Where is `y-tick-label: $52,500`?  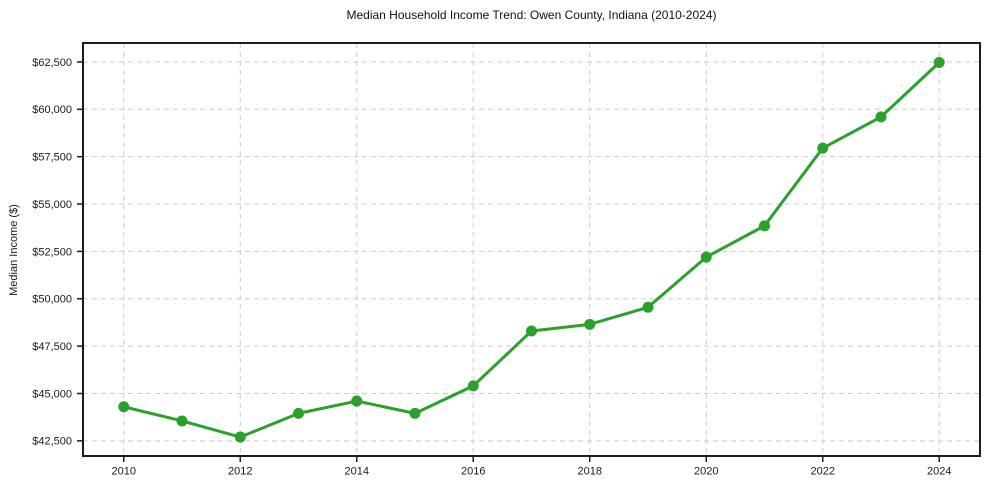 y-tick-label: $52,500 is located at coordinates (52, 252).